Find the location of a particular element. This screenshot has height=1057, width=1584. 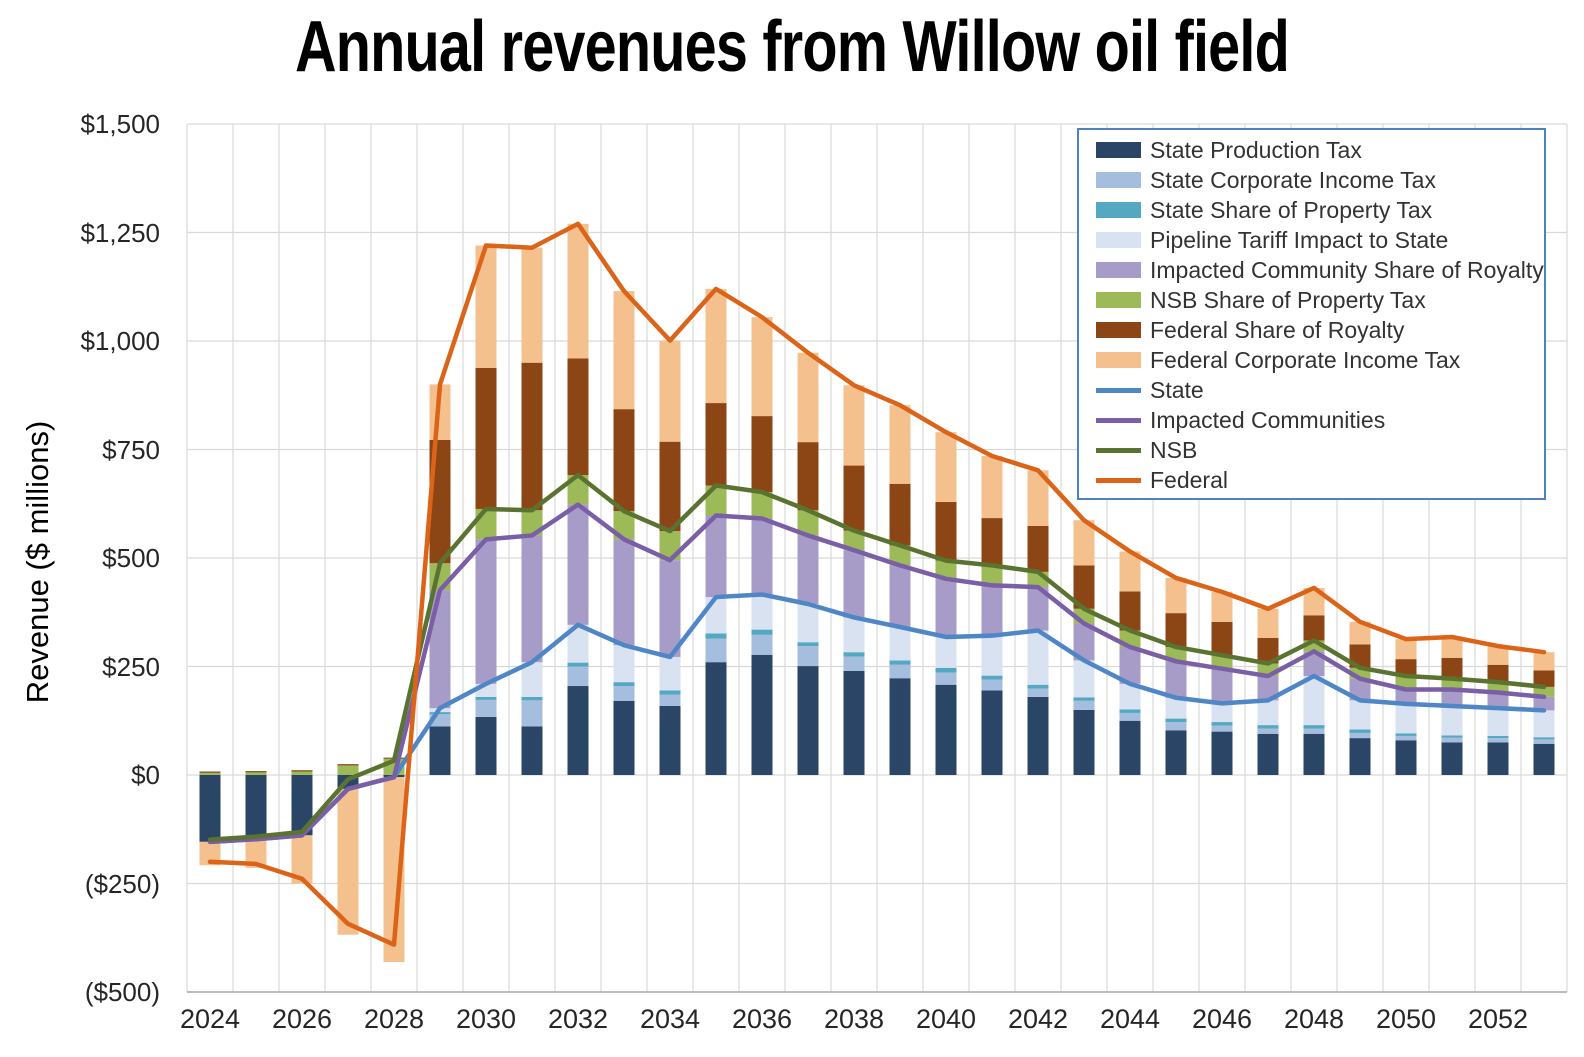

legend-item: State Production Tax is located at coordinates (1320, 150).